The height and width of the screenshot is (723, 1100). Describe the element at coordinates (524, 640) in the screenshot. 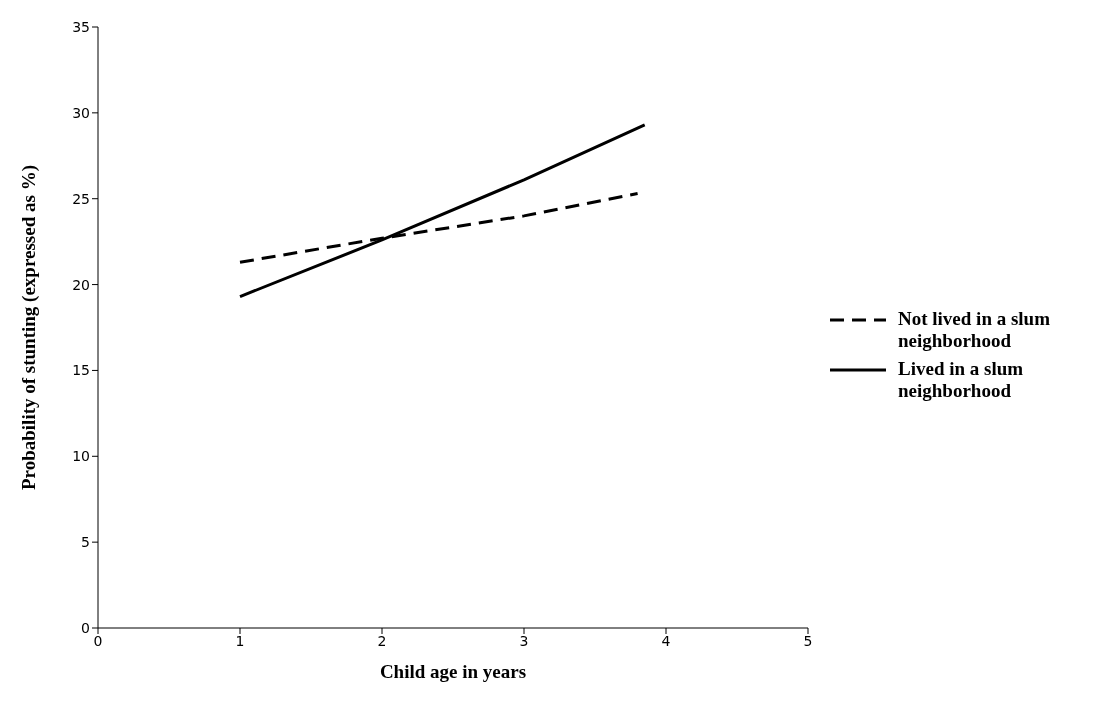

I see `x-tick-label: 3` at that location.